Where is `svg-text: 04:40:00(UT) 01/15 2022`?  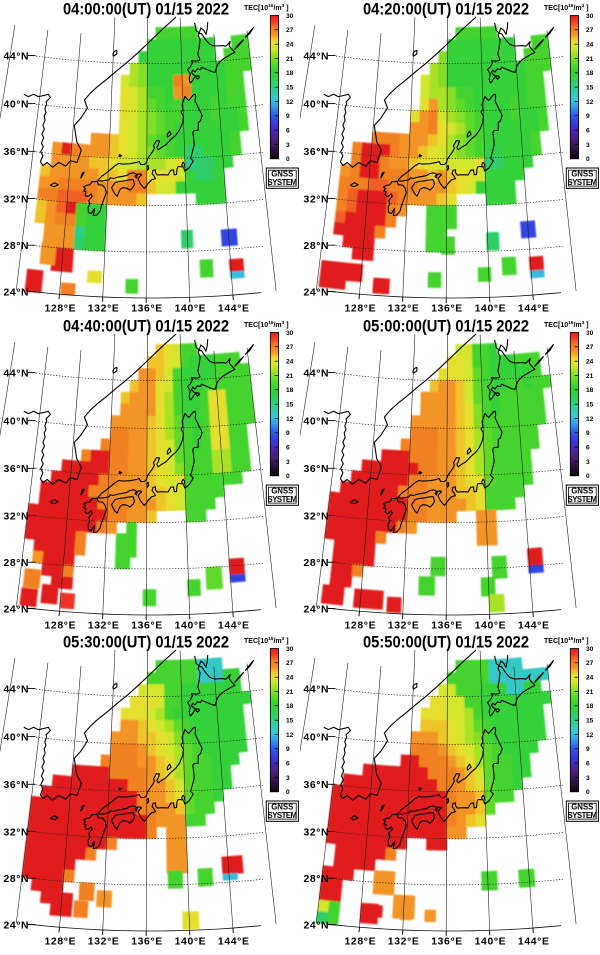 svg-text: 04:40:00(UT) 01/15 2022 is located at coordinates (146, 326).